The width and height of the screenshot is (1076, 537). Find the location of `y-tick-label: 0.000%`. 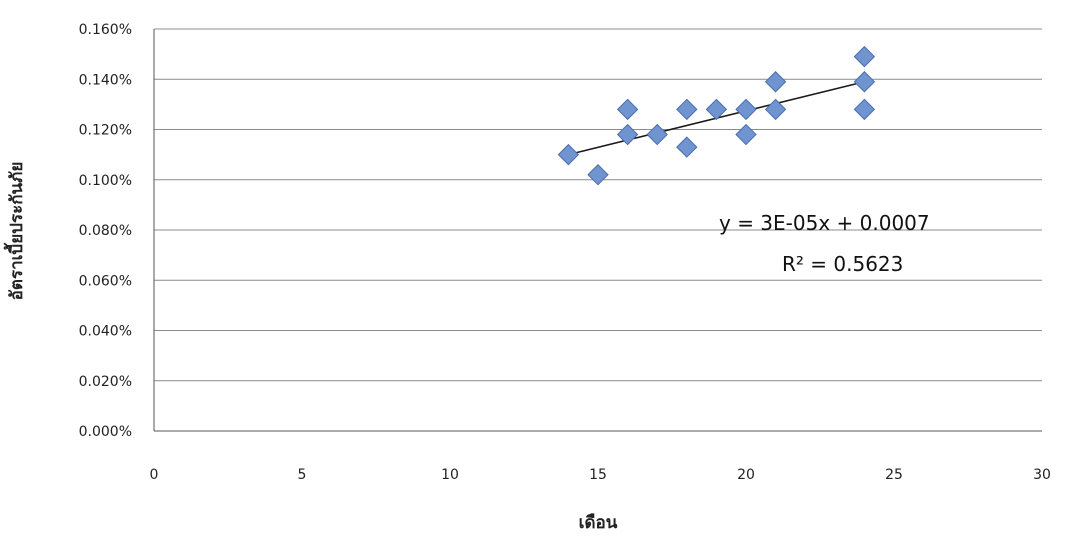

y-tick-label: 0.000% is located at coordinates (105, 432).